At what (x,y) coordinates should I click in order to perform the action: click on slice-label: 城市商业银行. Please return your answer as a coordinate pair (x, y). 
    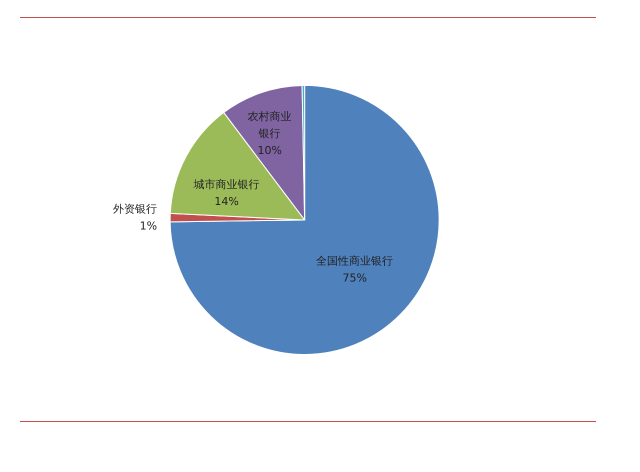
    Looking at the image, I should click on (226, 185).